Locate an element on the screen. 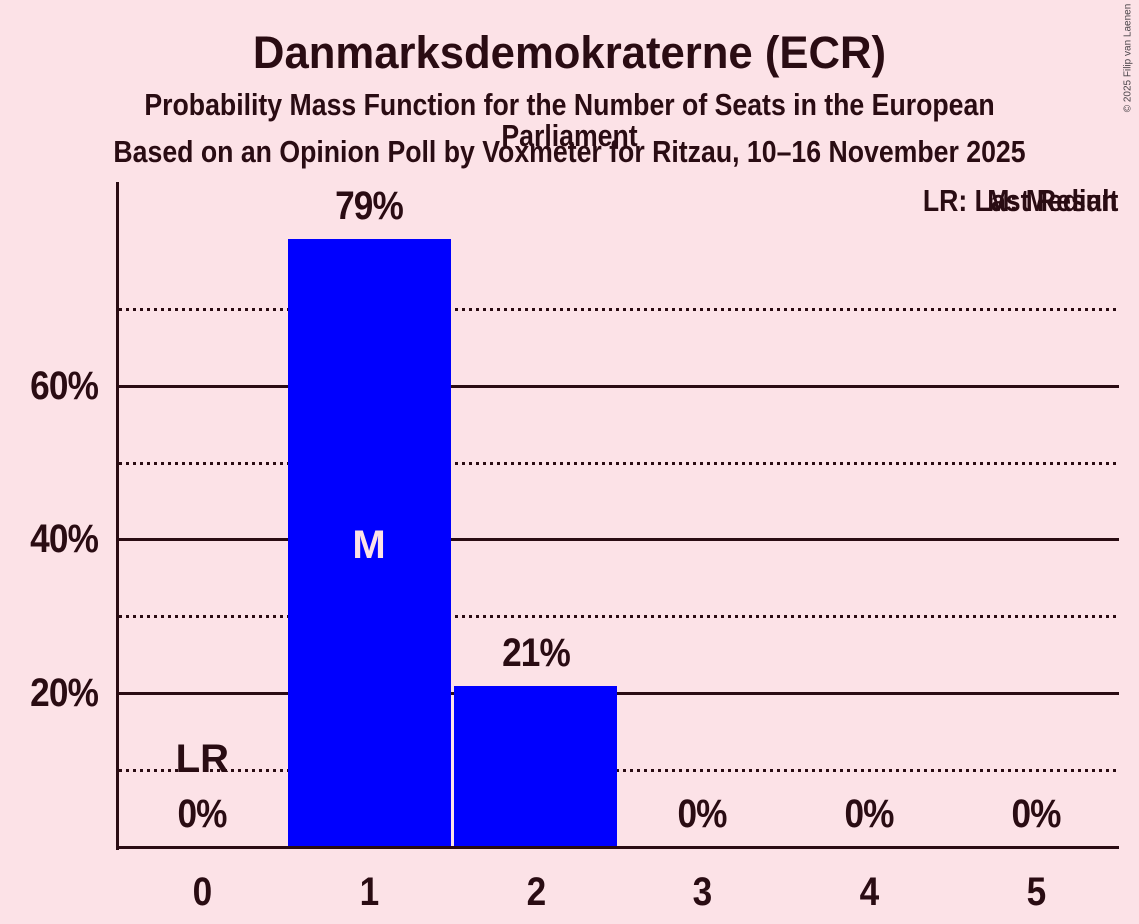 This screenshot has width=1139, height=924. y-tick-label-20: 20% is located at coordinates (64, 693).